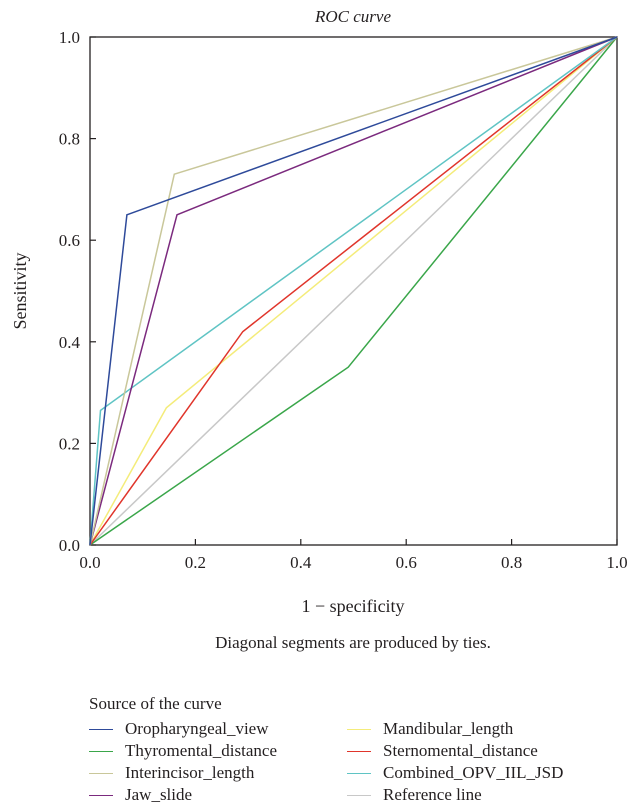  I want to click on y-tick-label: 0.6, so click(69, 240).